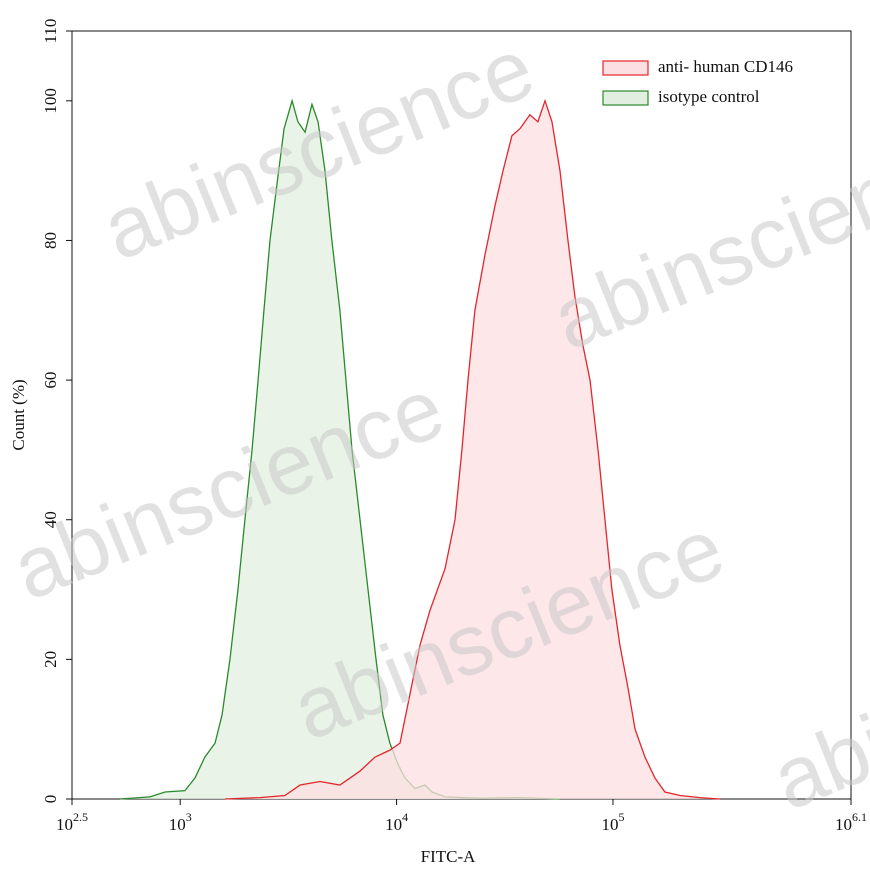 This screenshot has width=870, height=875. What do you see at coordinates (80, 817) in the screenshot?
I see `x-tick-exponent: 2.5` at bounding box center [80, 817].